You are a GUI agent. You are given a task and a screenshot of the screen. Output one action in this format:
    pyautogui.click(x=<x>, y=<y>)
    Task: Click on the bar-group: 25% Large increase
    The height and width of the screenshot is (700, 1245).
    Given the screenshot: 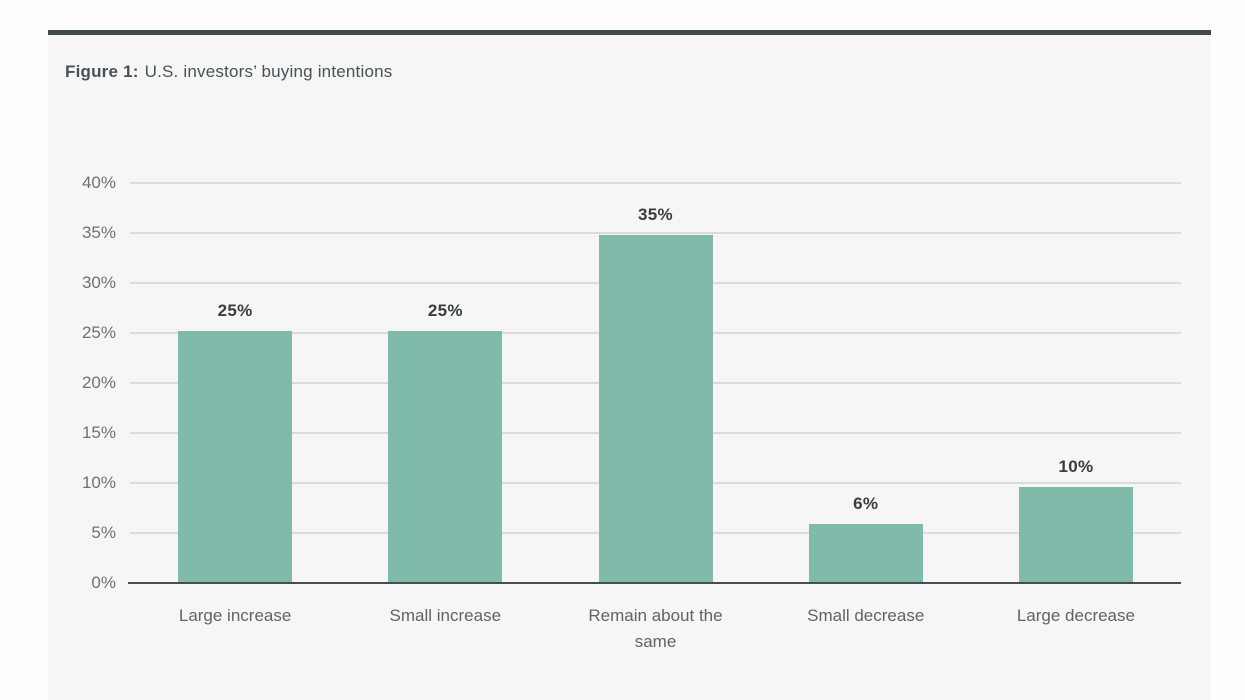 What is the action you would take?
    pyautogui.click(x=235, y=404)
    